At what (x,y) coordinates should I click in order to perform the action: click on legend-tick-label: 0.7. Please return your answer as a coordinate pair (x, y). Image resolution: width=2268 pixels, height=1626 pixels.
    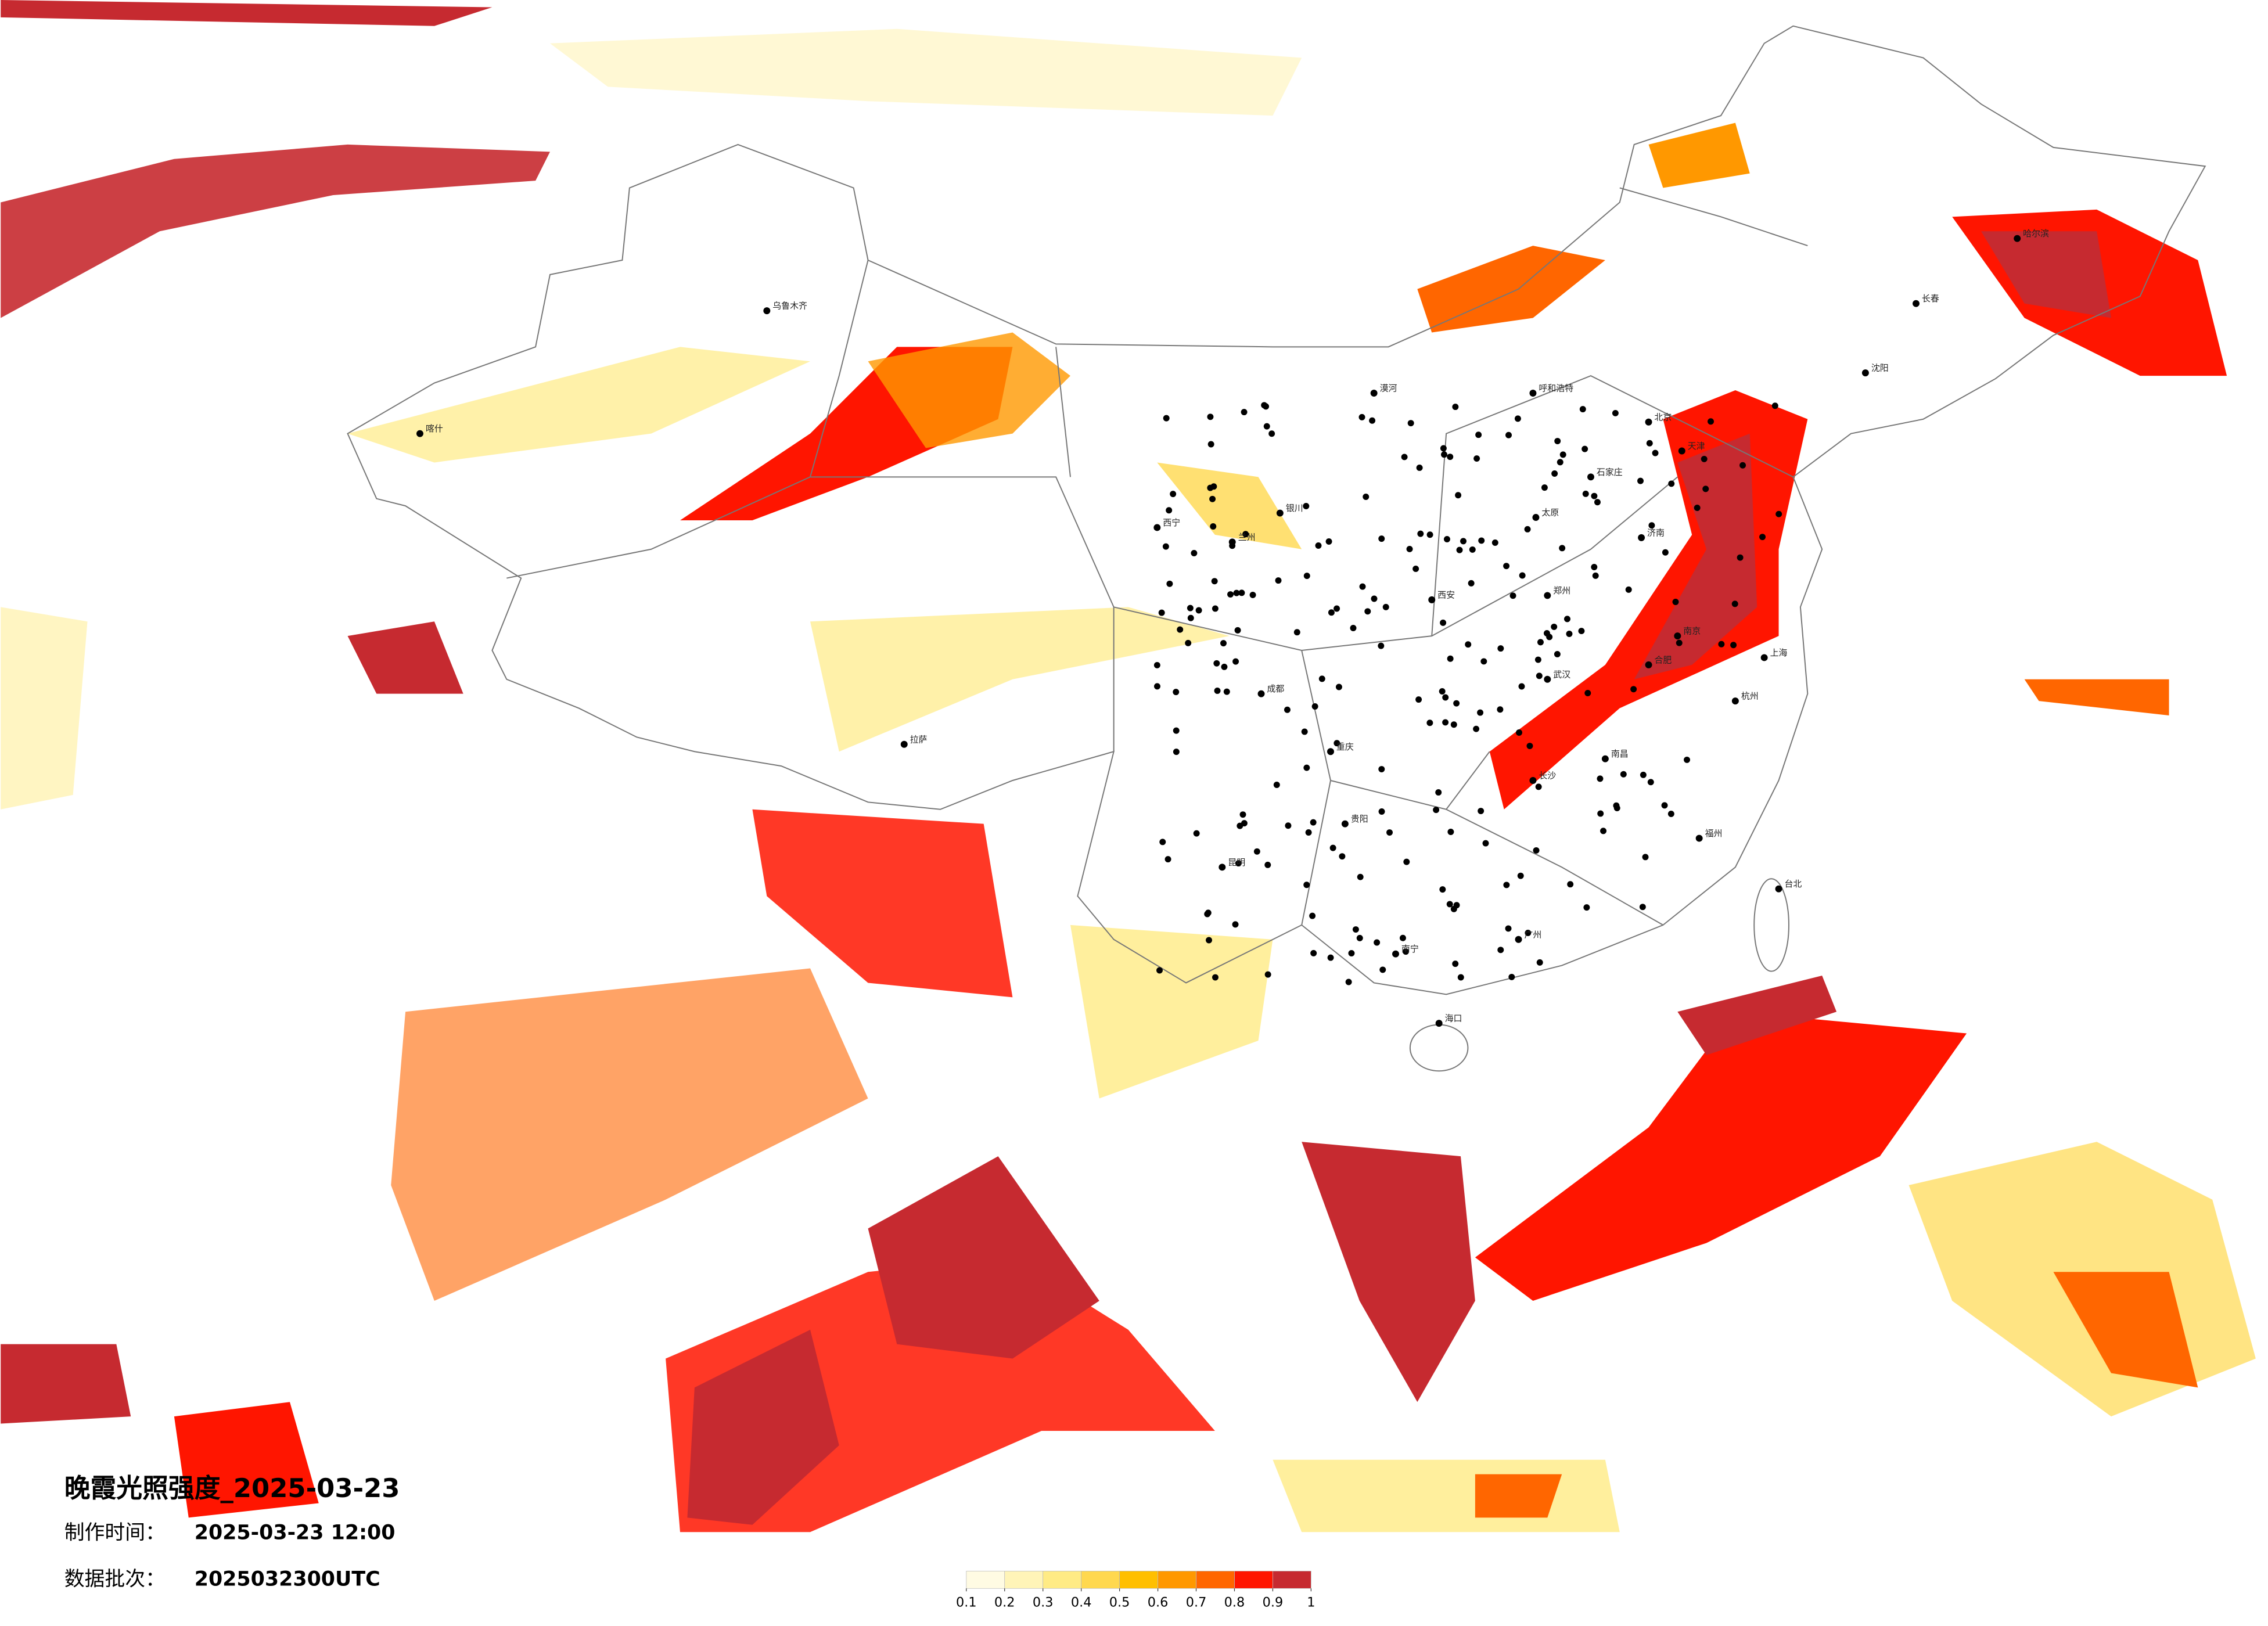
    Looking at the image, I should click on (1196, 1602).